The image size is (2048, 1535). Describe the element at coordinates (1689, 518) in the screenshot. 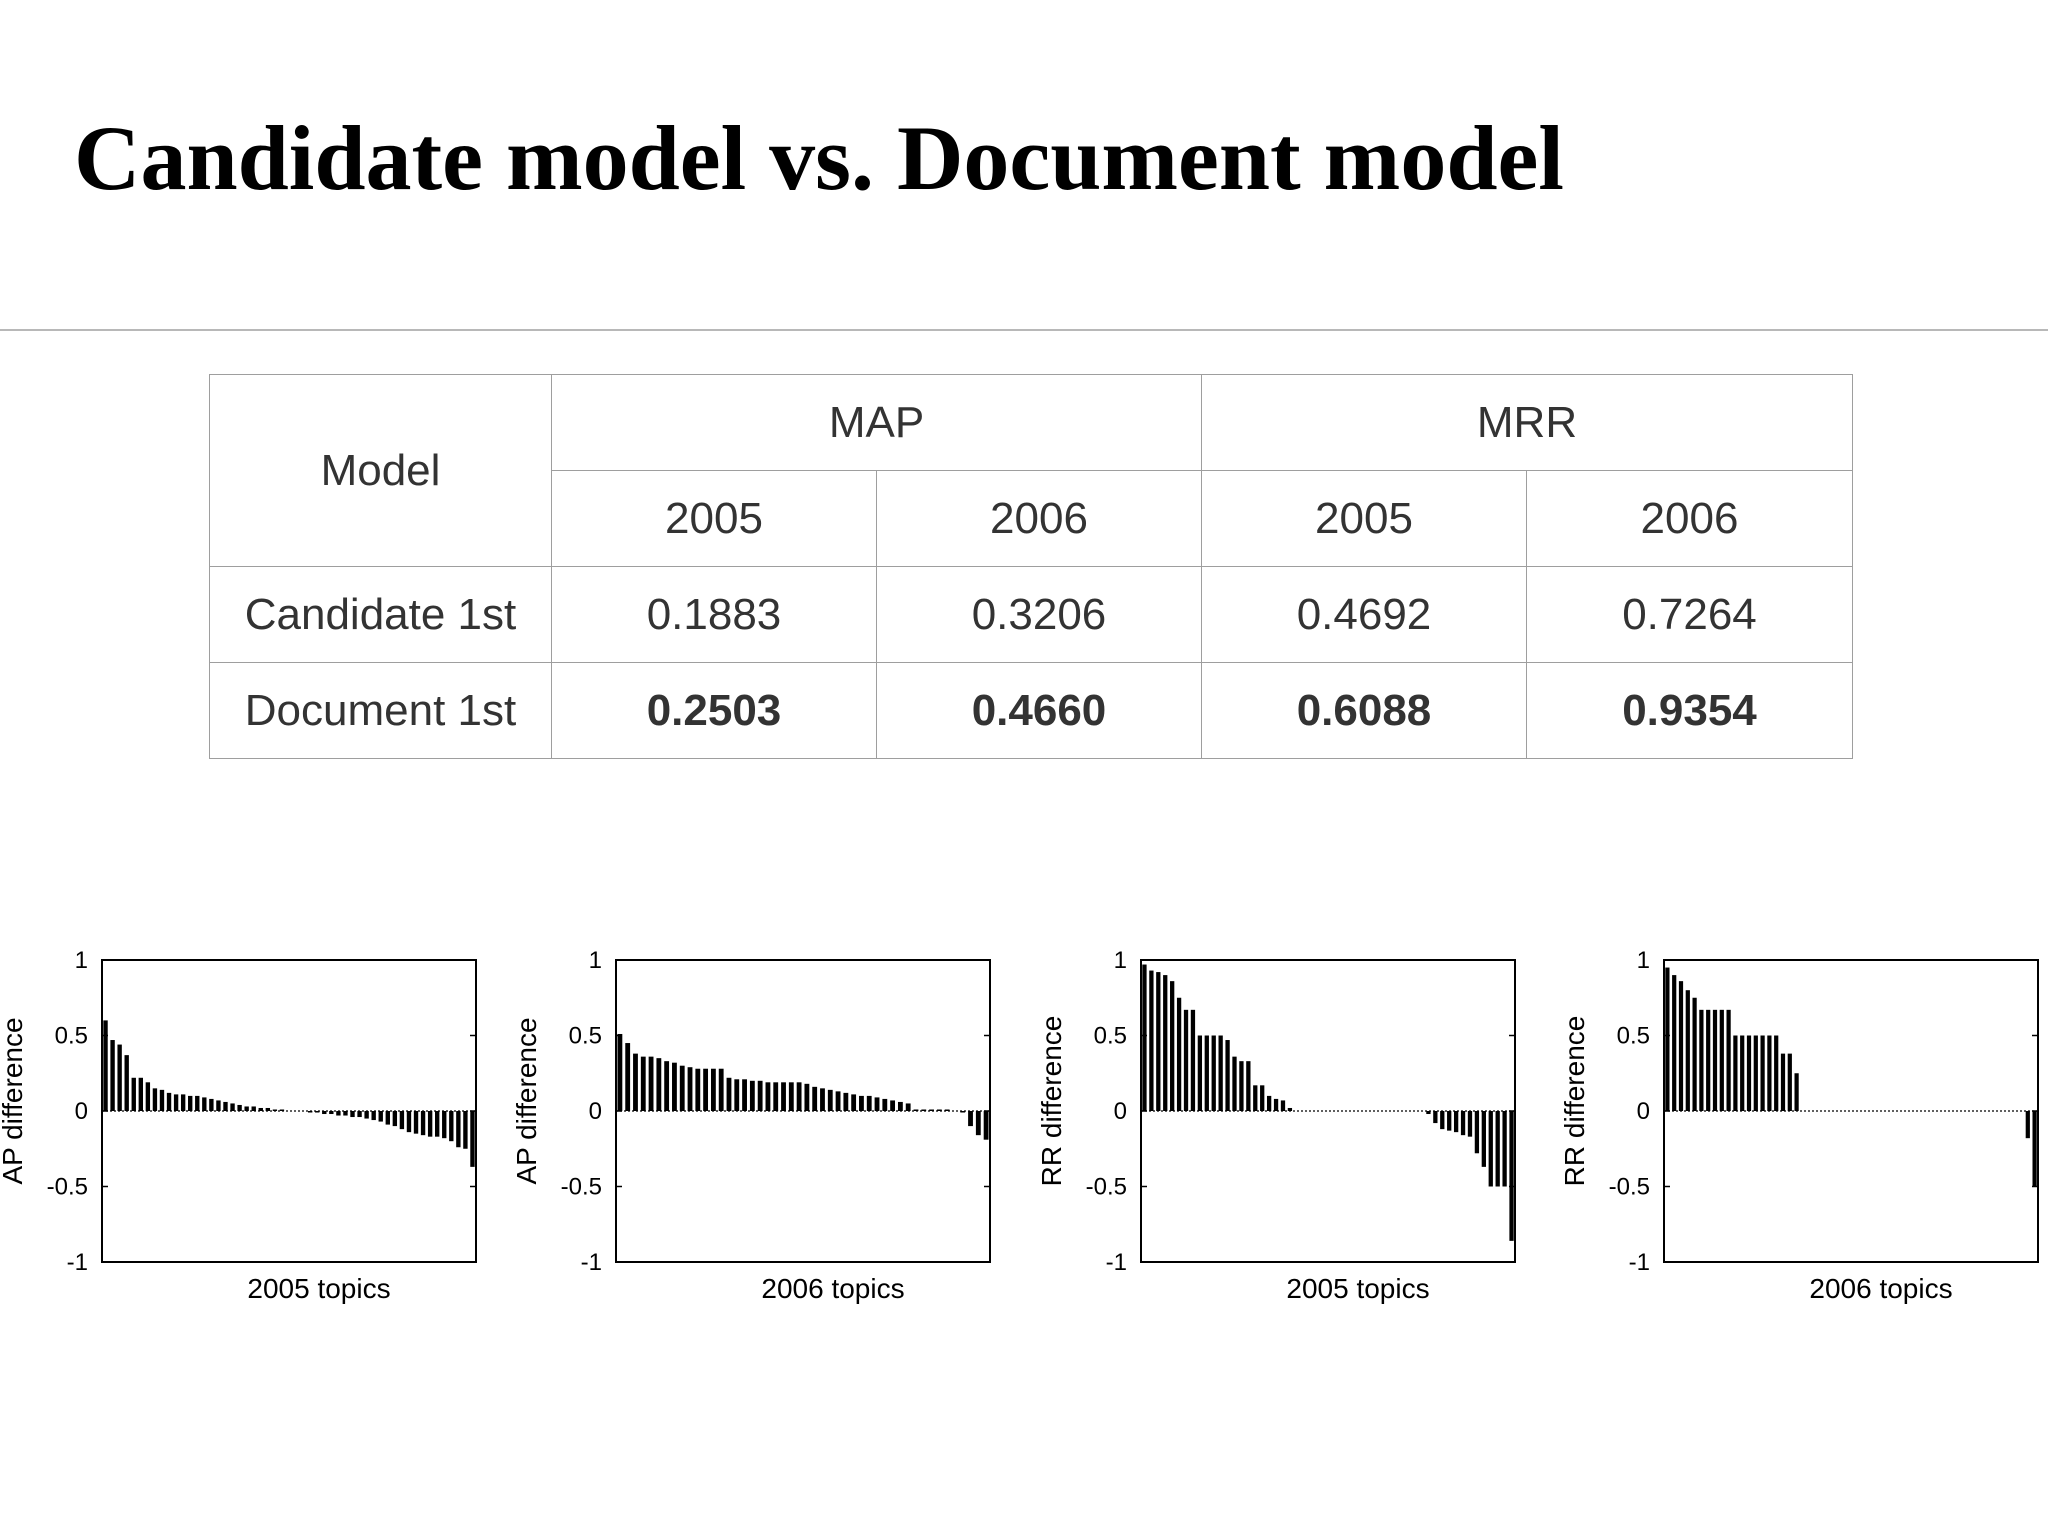

I see `year-header: 2006` at that location.